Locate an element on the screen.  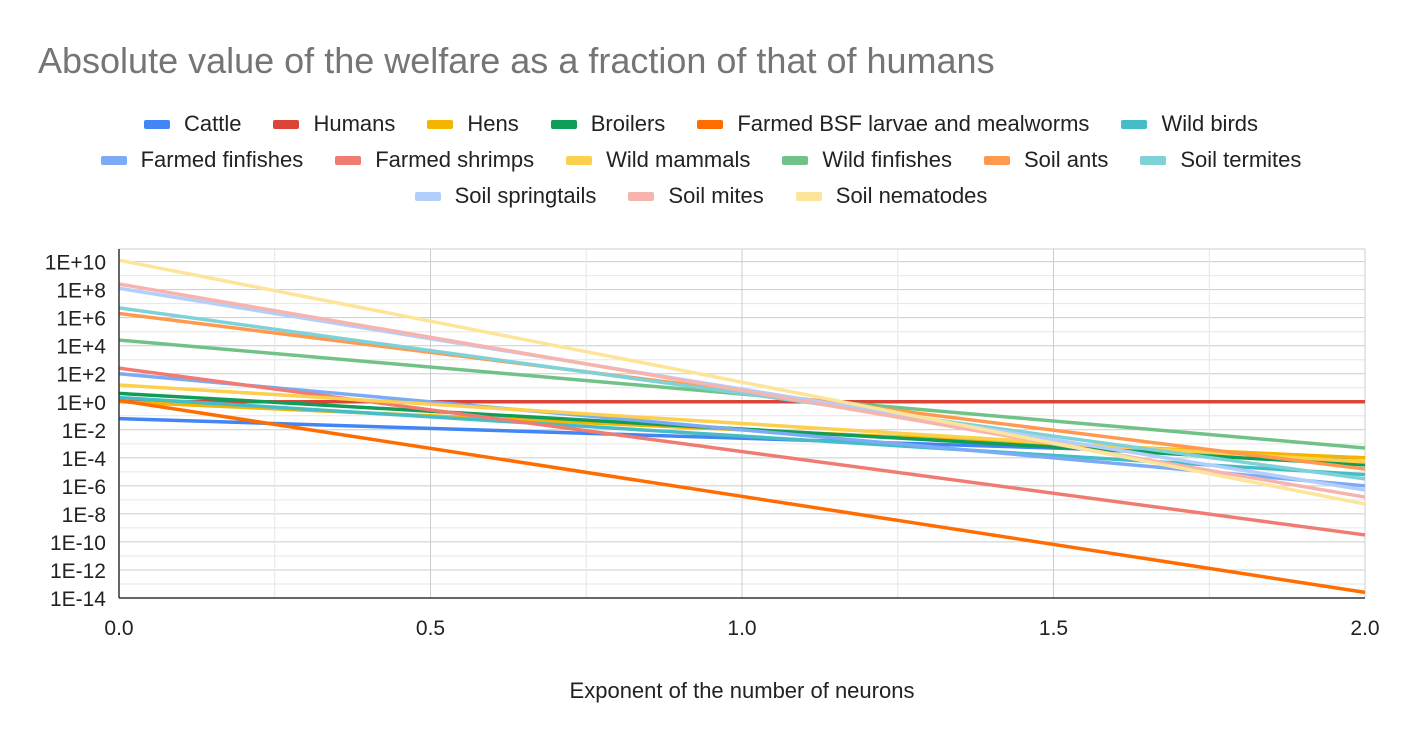
y-tick-label: 1E-6 is located at coordinates (84, 487).